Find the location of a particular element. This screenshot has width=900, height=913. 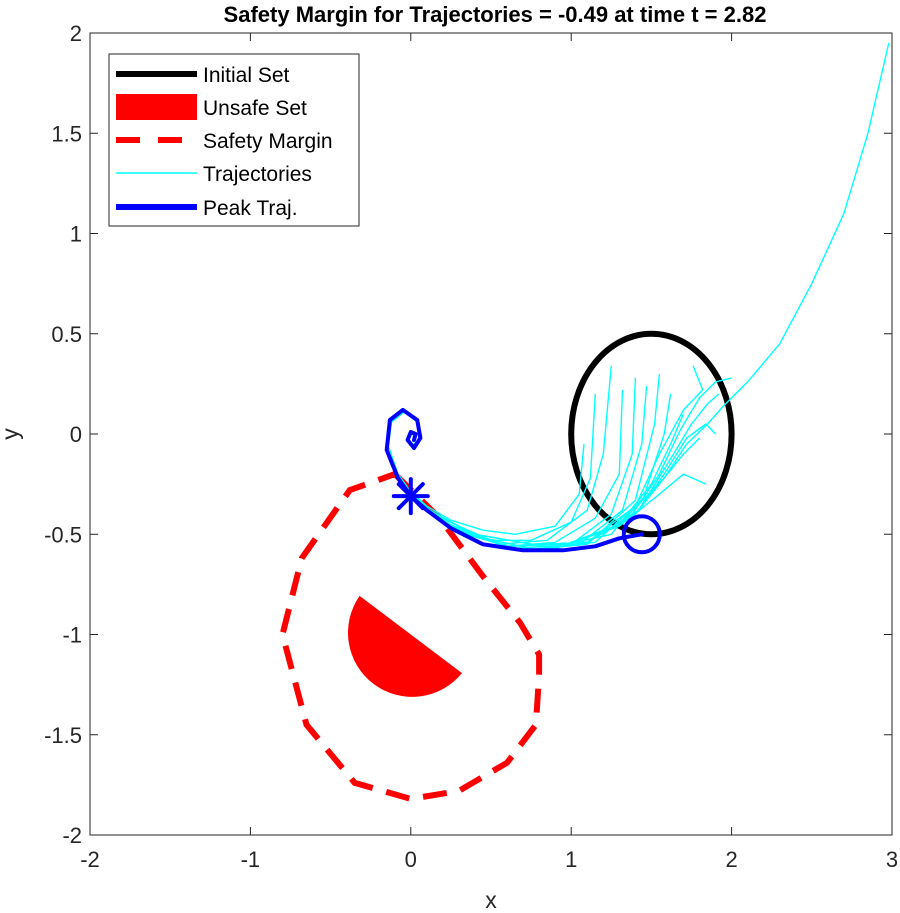

x-tick-label: -1 is located at coordinates (251, 859).